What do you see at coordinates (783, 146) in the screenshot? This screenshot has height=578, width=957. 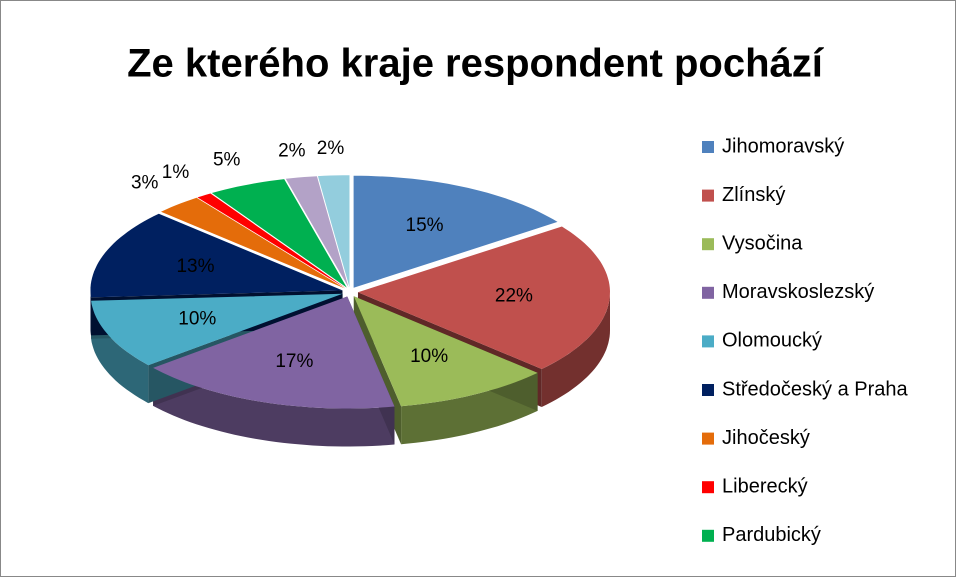 I see `legend-label: Jihomoravský` at bounding box center [783, 146].